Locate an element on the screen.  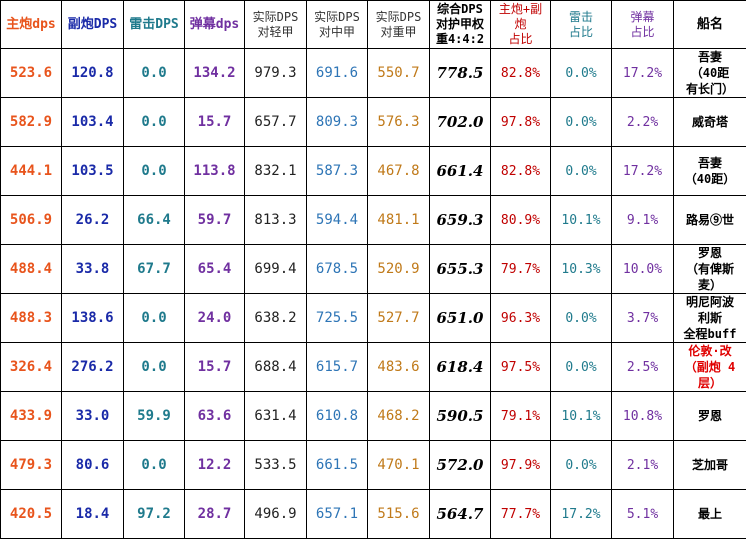
cell-vs-heavy: 481.1 is located at coordinates (398, 220).